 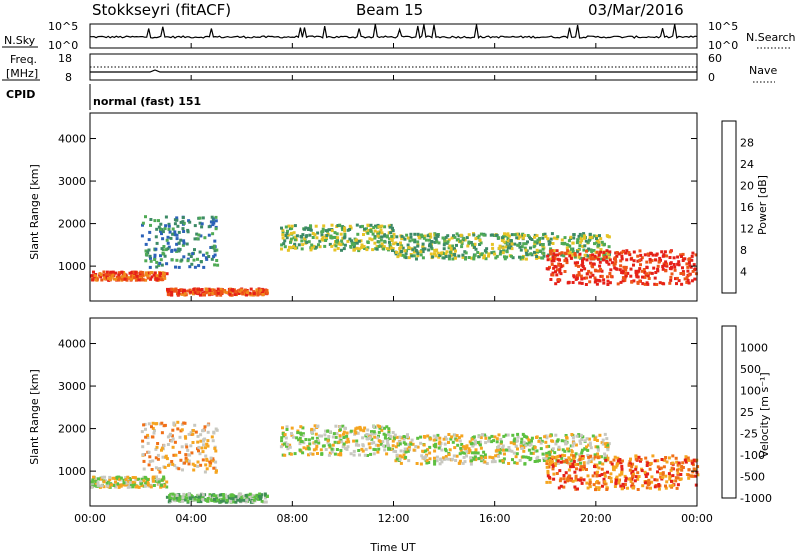 What do you see at coordinates (749, 434) in the screenshot?
I see `colorbar-tick-label: -25` at bounding box center [749, 434].